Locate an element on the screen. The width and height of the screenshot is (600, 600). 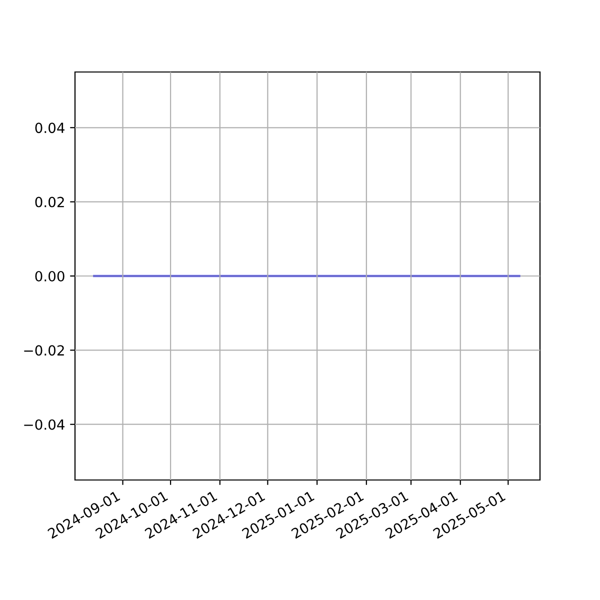
y-tick-label: −0.02 is located at coordinates (44, 350).